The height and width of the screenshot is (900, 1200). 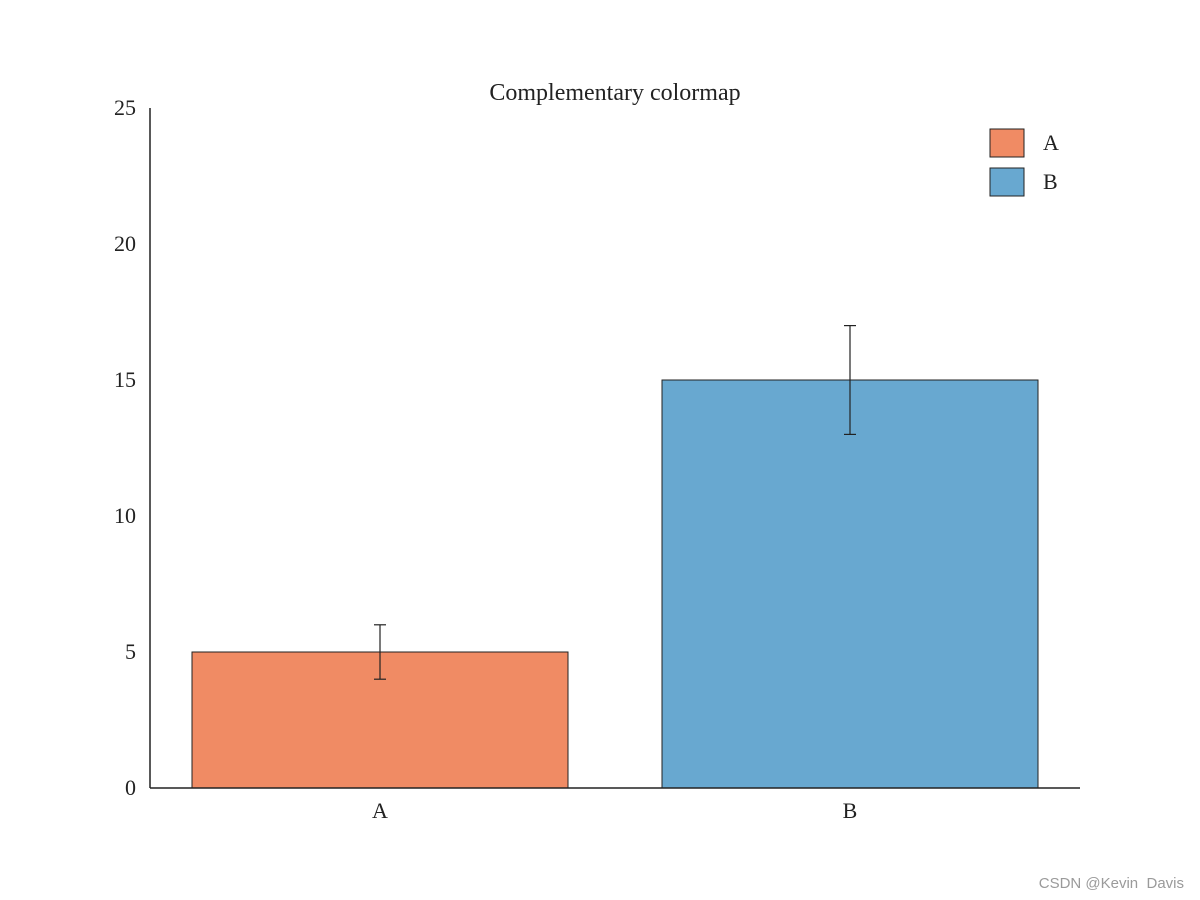 What do you see at coordinates (125, 515) in the screenshot?
I see `y-tick-label-10: 10` at bounding box center [125, 515].